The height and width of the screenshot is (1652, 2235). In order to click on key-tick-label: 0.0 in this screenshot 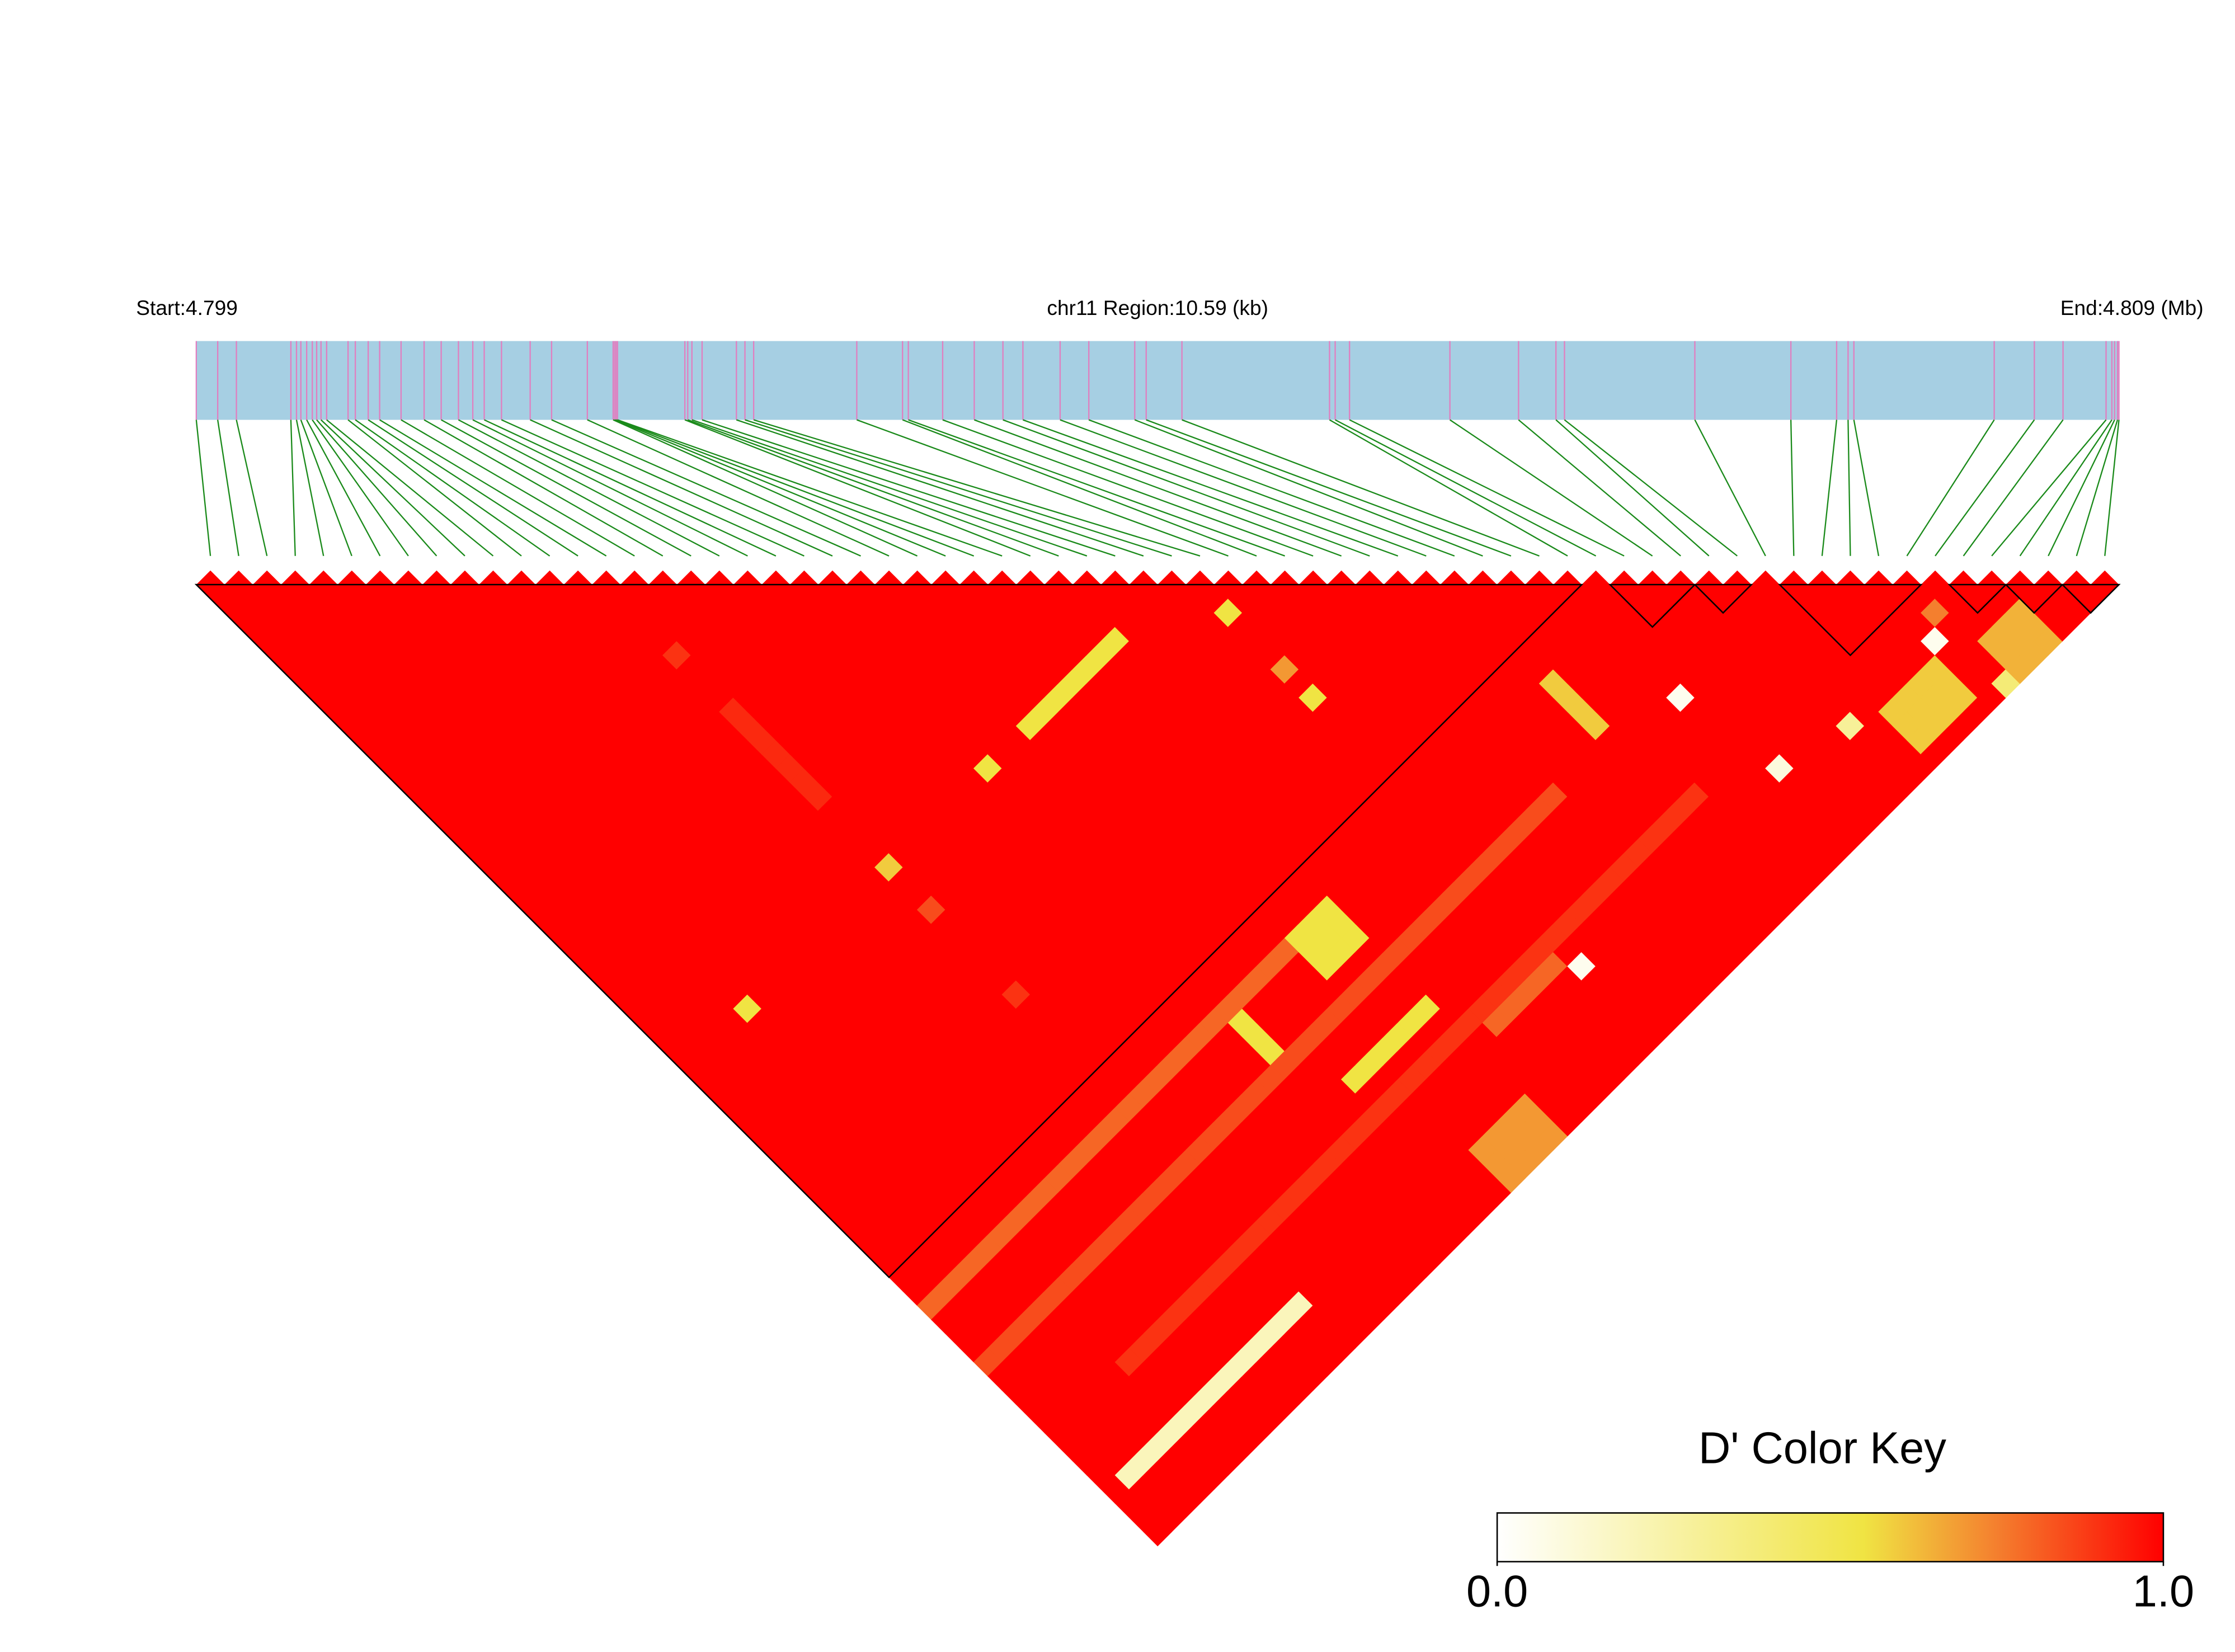, I will do `click(1497, 1591)`.